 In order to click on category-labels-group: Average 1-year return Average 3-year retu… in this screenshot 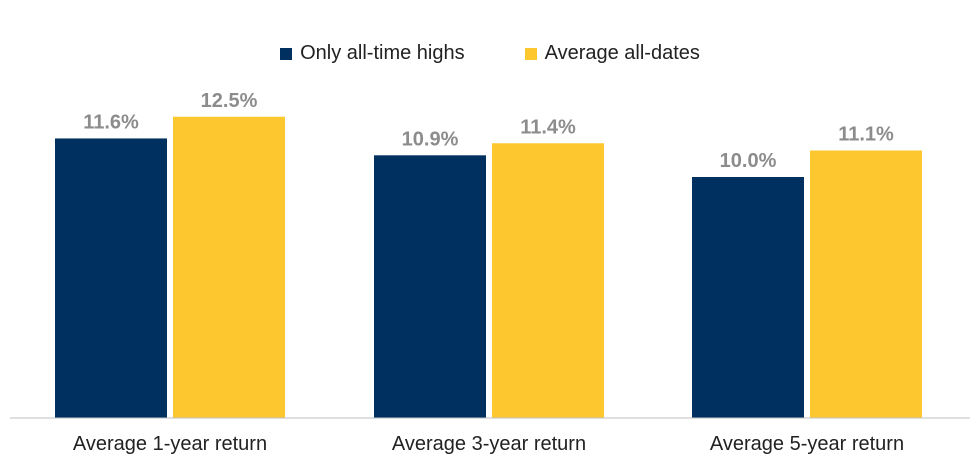, I will do `click(488, 444)`.